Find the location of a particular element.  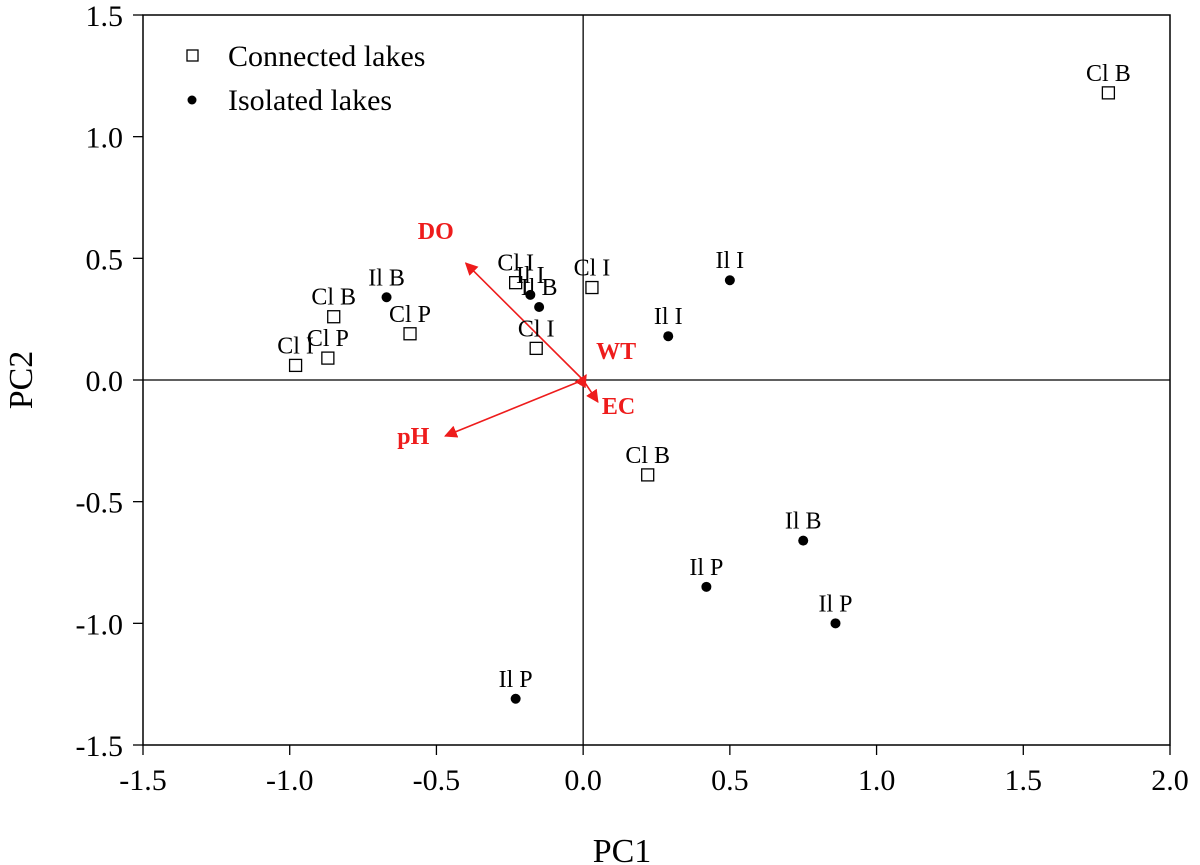

x-tick-label: 0.0 is located at coordinates (583, 780).